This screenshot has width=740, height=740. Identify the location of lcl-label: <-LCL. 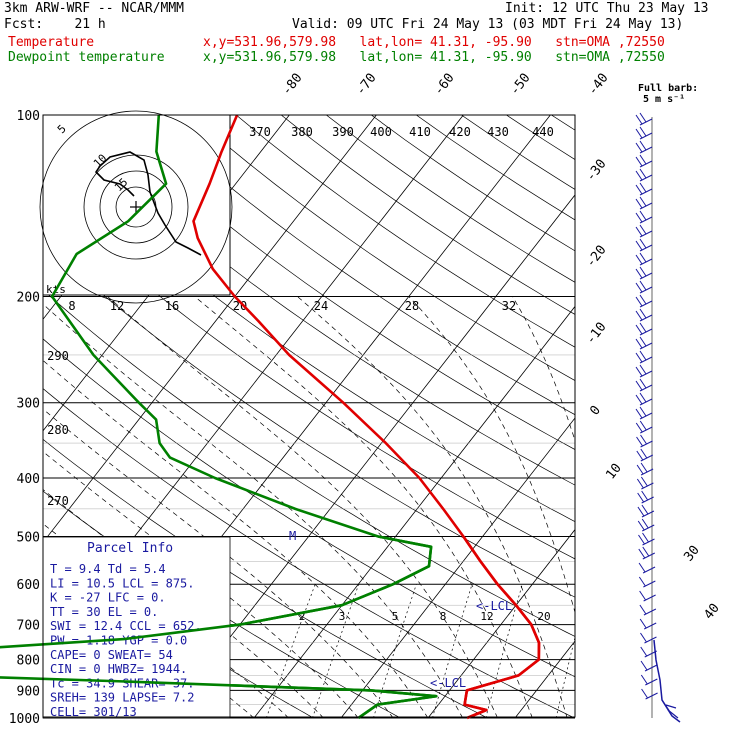
(494, 606).